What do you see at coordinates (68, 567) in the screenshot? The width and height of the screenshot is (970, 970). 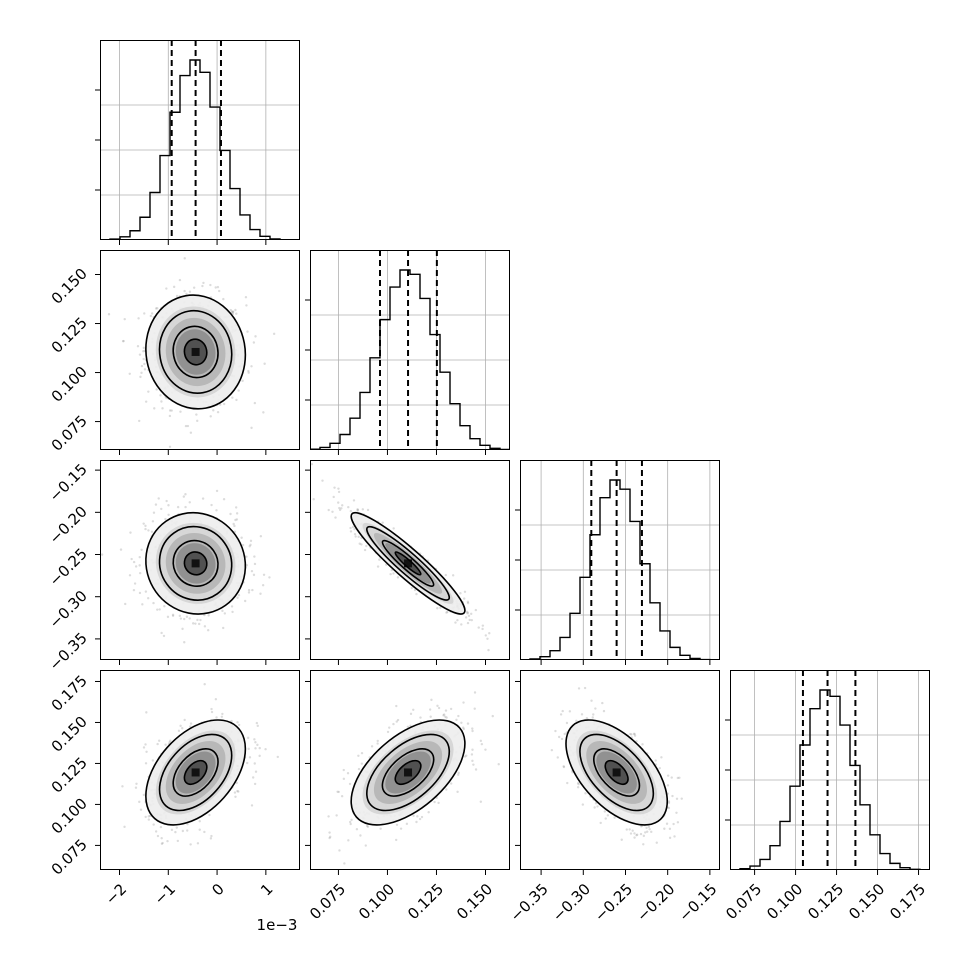 I see `y-tick-label: −0.25` at bounding box center [68, 567].